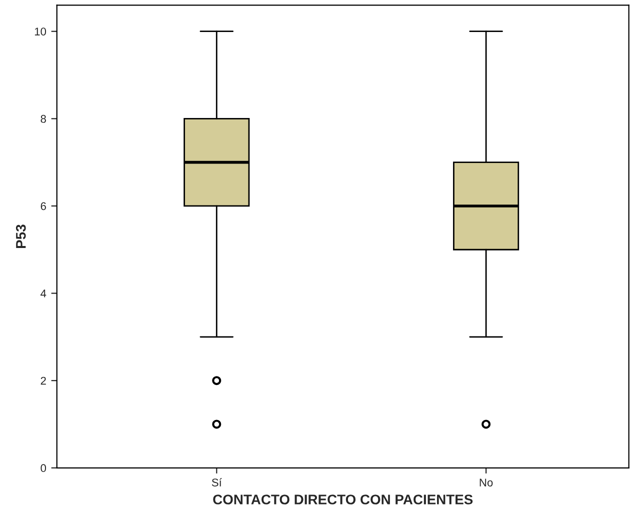 Image resolution: width=632 pixels, height=517 pixels. Describe the element at coordinates (43, 294) in the screenshot. I see `y-tick-label: 4` at that location.